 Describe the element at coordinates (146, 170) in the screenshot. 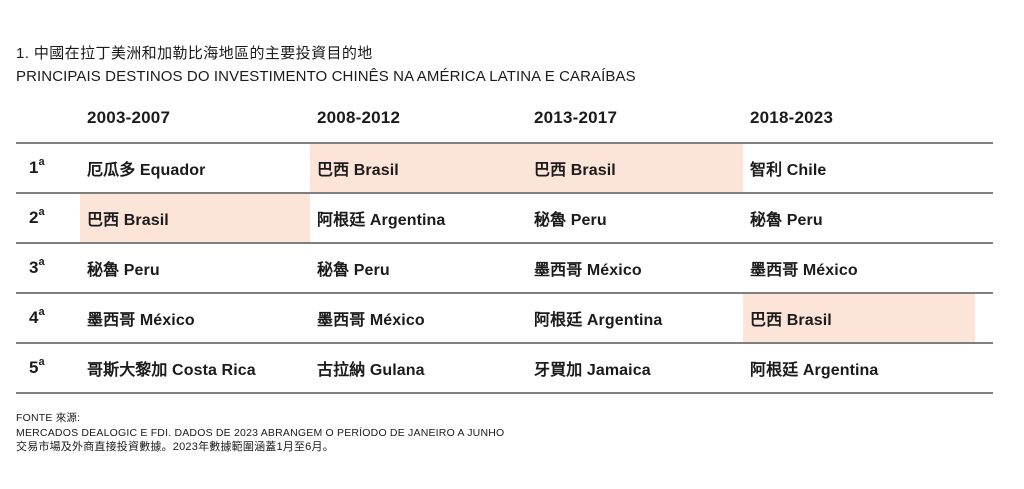

I see `destination-cell: 厄瓜多 Equador` at that location.